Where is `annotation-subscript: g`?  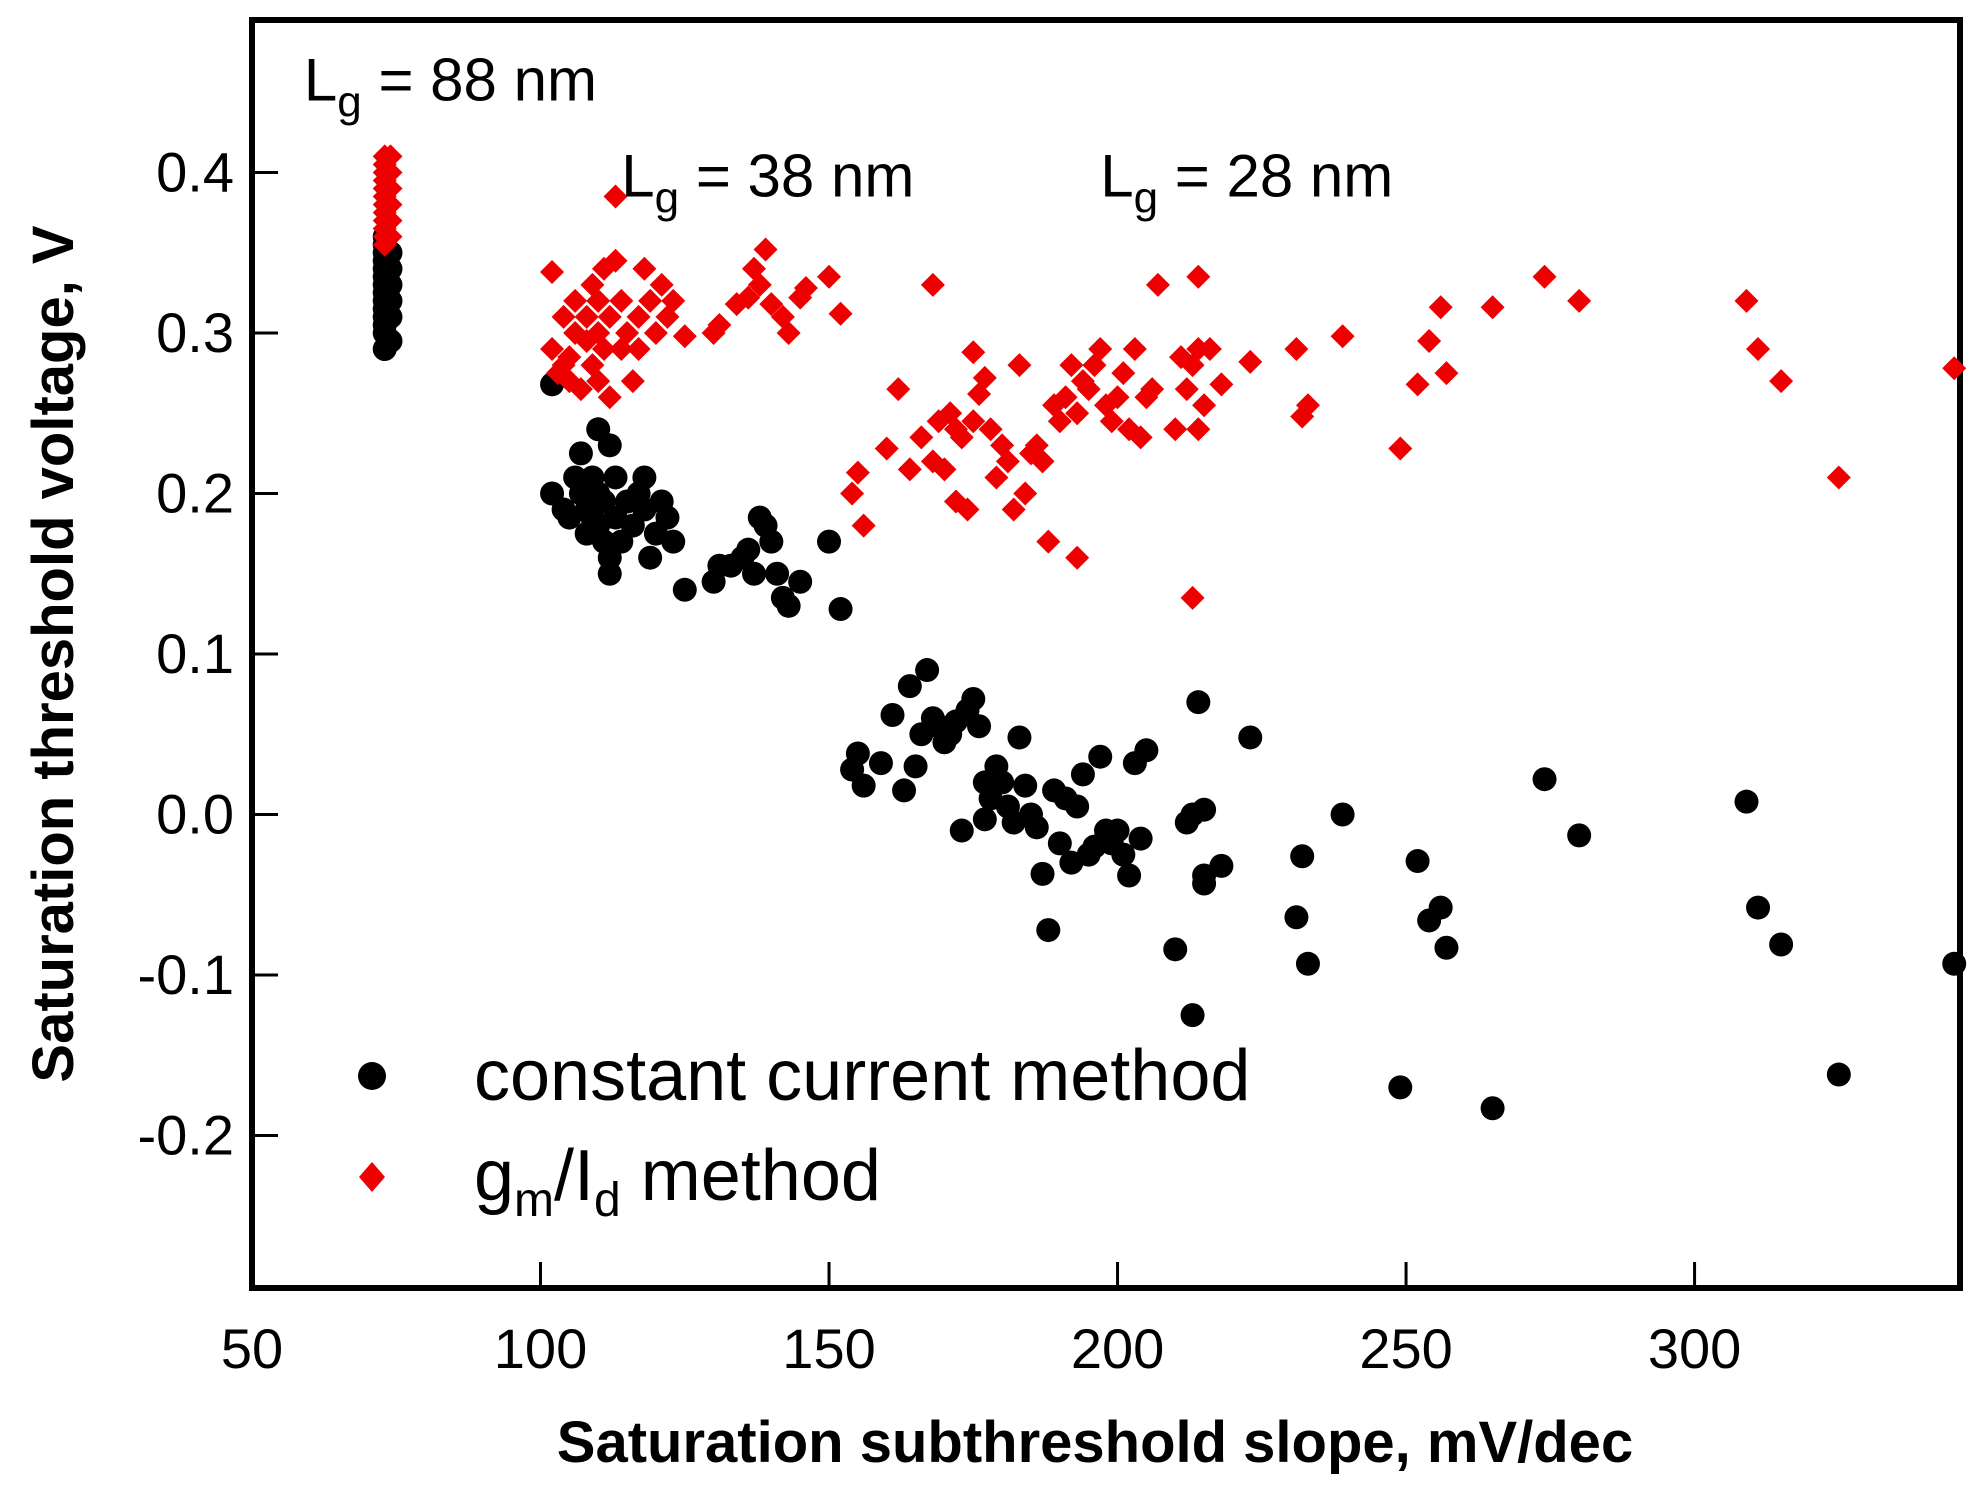 annotation-subscript: g is located at coordinates (667, 198).